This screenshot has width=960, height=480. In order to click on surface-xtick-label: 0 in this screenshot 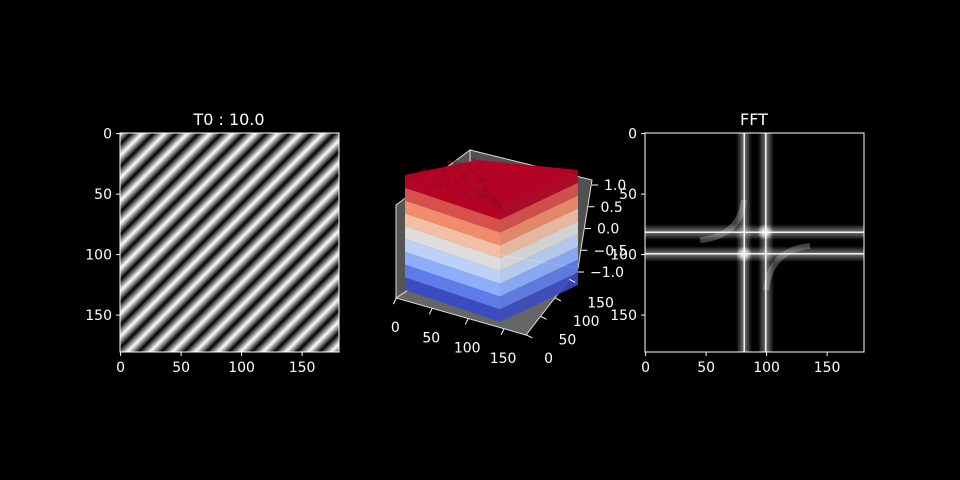, I will do `click(395, 328)`.